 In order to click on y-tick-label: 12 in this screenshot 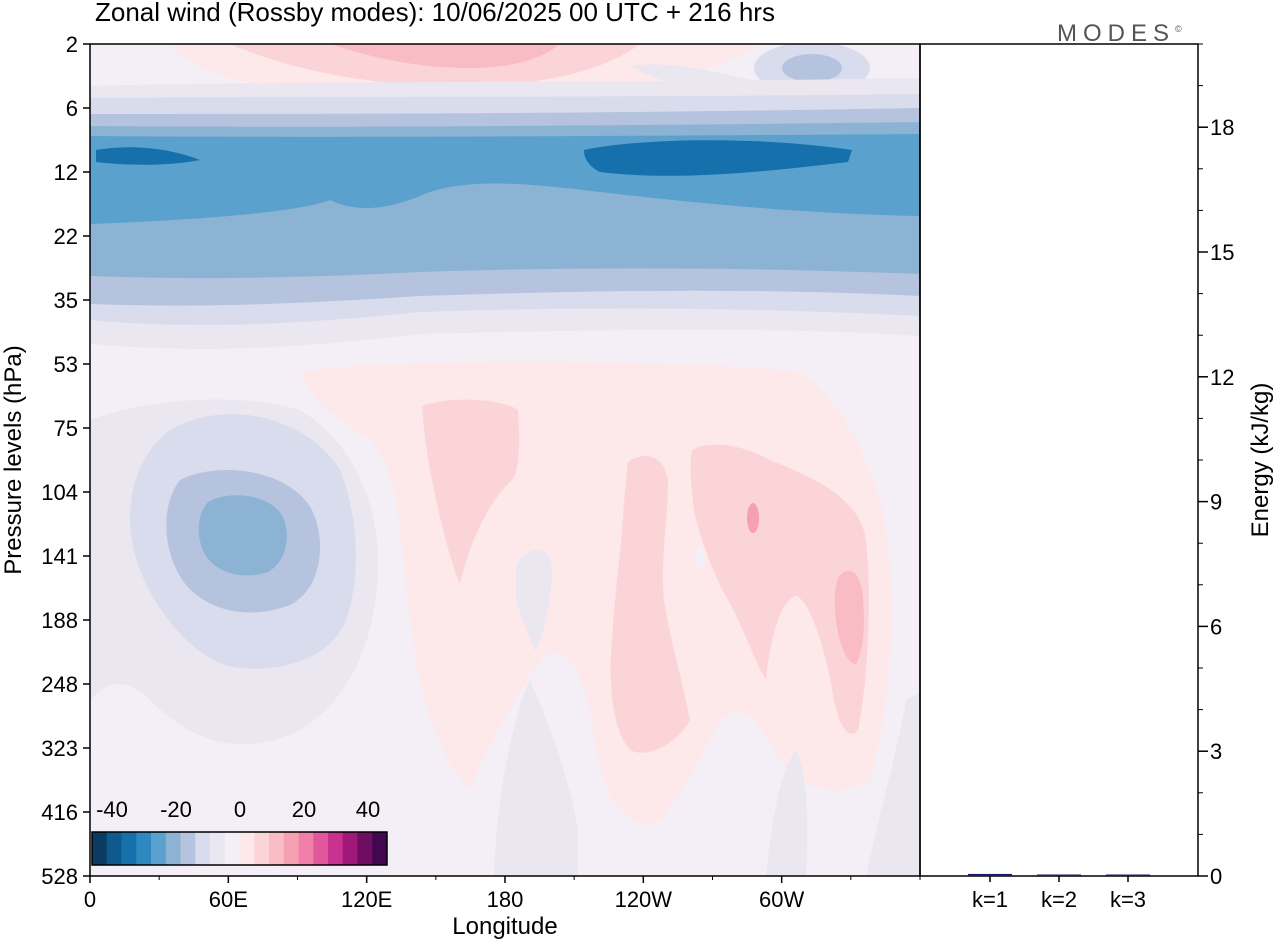, I will do `click(66, 172)`.